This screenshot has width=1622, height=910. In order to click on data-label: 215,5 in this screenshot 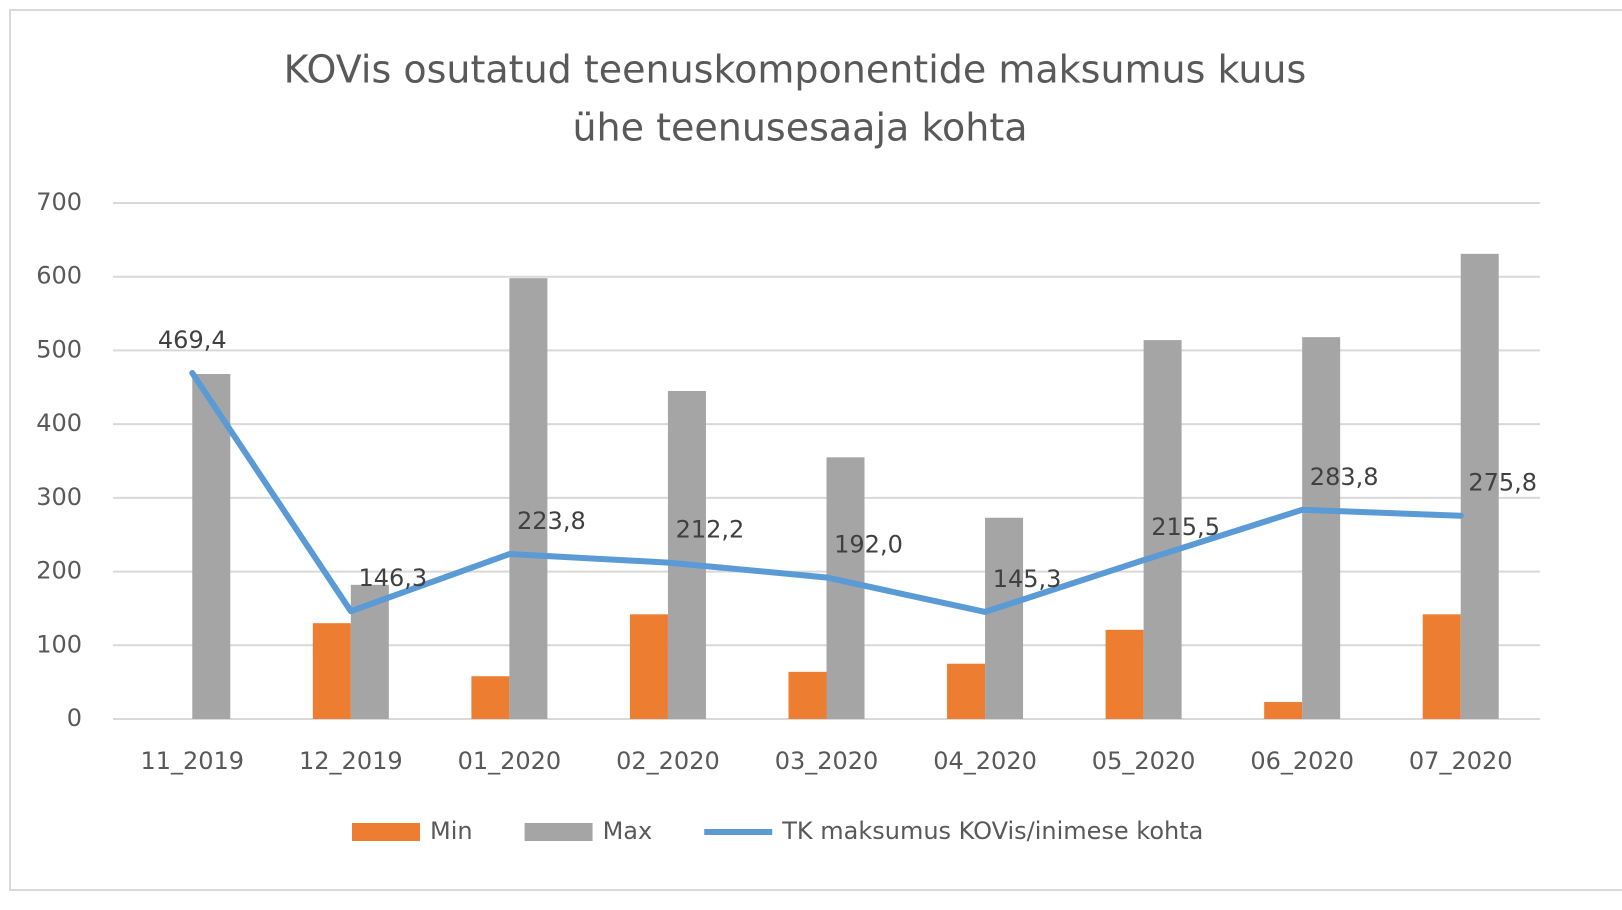, I will do `click(1185, 527)`.